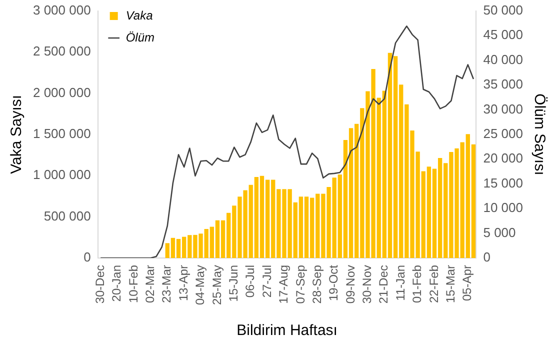  Describe the element at coordinates (350, 284) in the screenshot. I see `x-tick-label: 09-Nov` at that location.